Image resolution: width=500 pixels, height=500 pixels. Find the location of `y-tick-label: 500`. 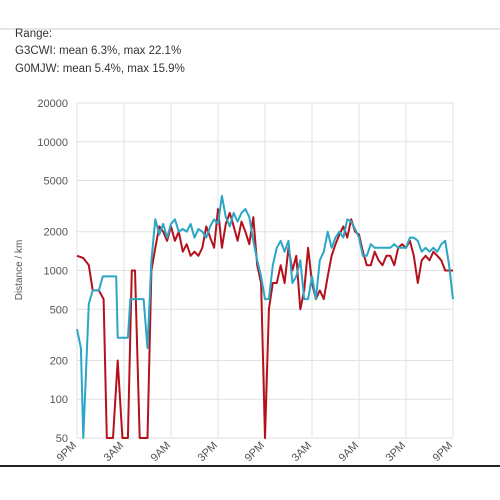

y-tick-label: 500 is located at coordinates (59, 310).